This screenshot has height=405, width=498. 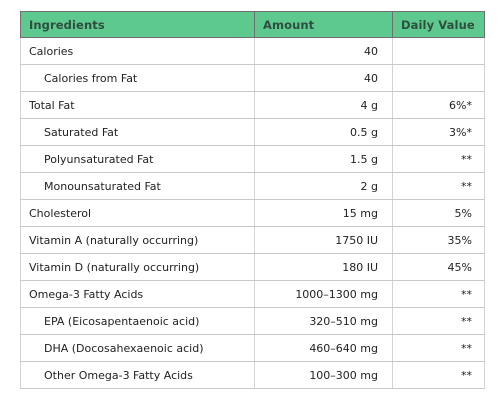 What do you see at coordinates (323, 159) in the screenshot?
I see `ingredient-amount: 1.5 g` at bounding box center [323, 159].